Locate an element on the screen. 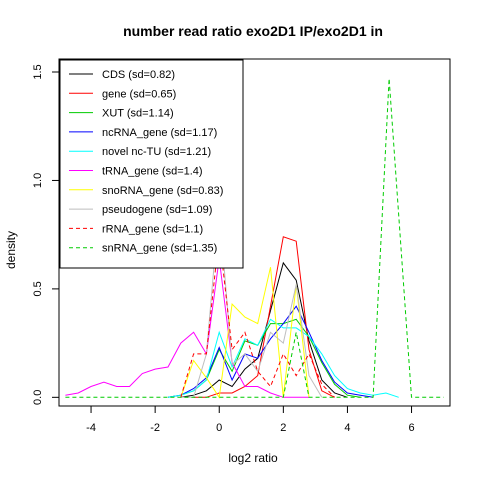 This screenshot has height=480, width=480. legend-label: snRNA_gene (sd=1.35) is located at coordinates (159, 249).